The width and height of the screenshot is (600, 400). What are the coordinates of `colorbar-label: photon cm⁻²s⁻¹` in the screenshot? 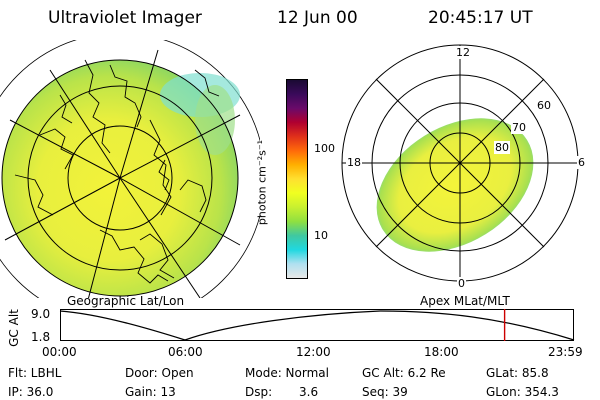 It's located at (262, 182).